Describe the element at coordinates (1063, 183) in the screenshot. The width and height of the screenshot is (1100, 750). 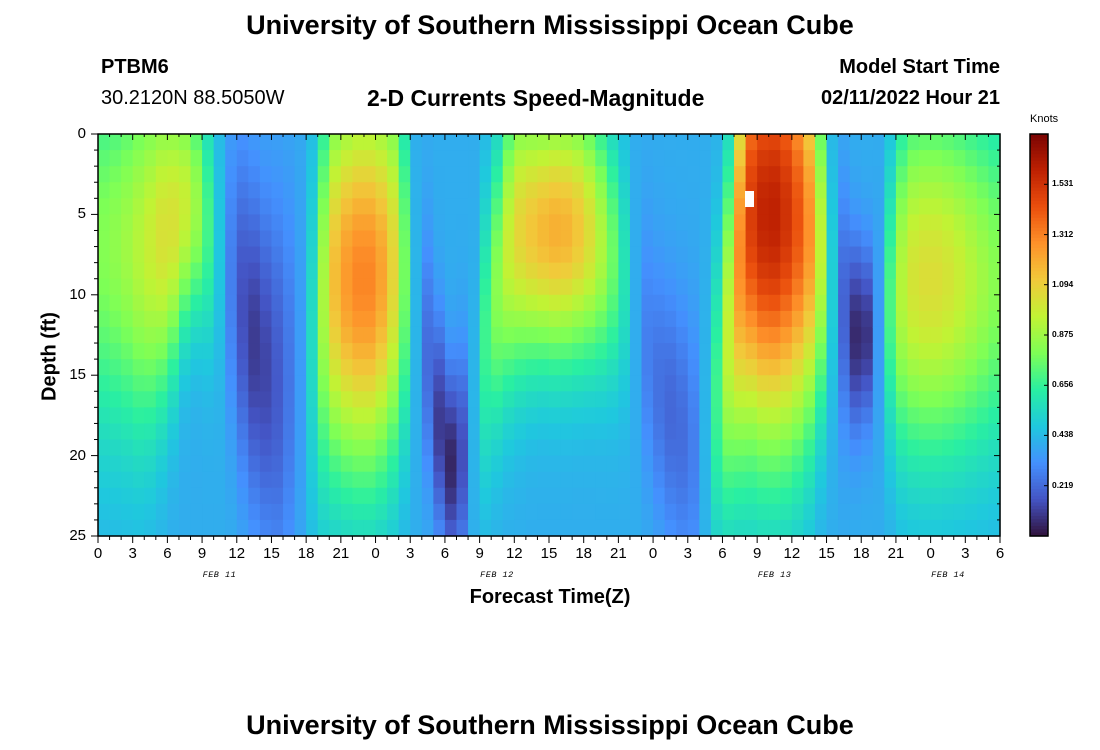
I see `colorbar-tick-label: 1.531` at that location.